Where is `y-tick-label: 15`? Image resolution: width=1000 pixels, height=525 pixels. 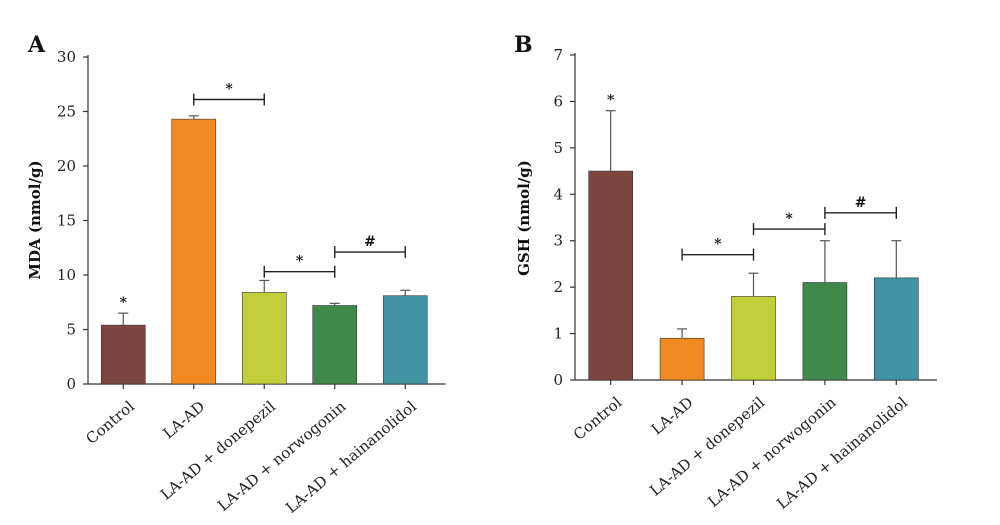 y-tick-label: 15 is located at coordinates (66, 221).